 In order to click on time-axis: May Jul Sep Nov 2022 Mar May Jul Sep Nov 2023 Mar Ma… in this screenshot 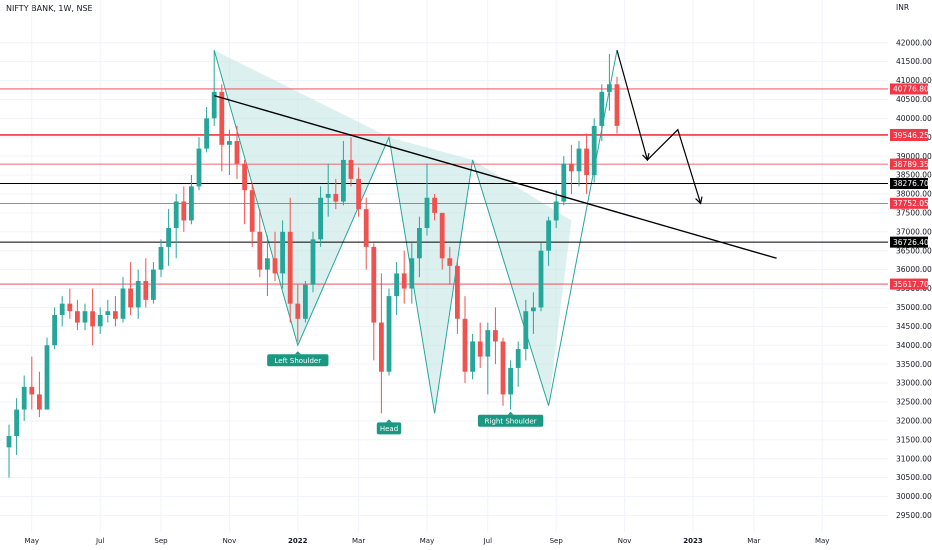, I will do `click(427, 541)`.